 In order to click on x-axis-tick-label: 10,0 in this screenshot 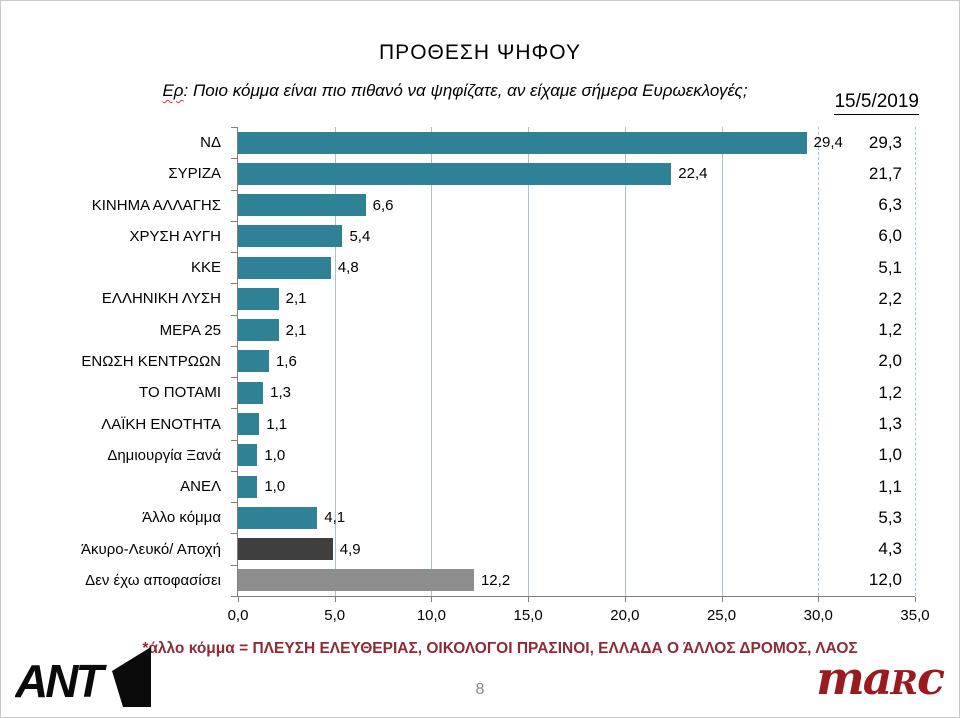, I will do `click(431, 615)`.